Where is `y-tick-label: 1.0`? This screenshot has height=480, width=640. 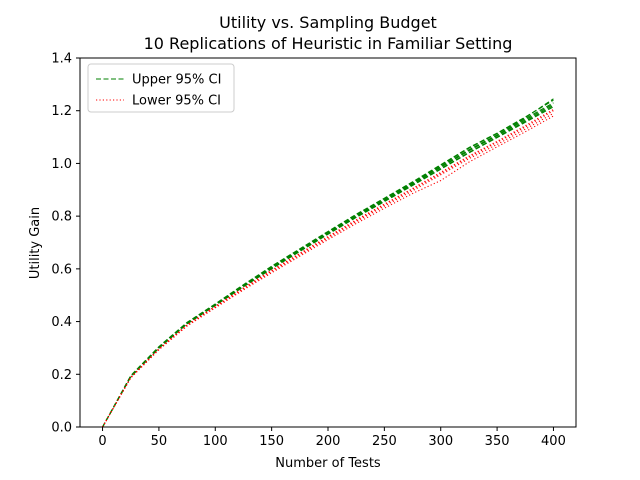 y-tick-label: 1.0 is located at coordinates (61, 164).